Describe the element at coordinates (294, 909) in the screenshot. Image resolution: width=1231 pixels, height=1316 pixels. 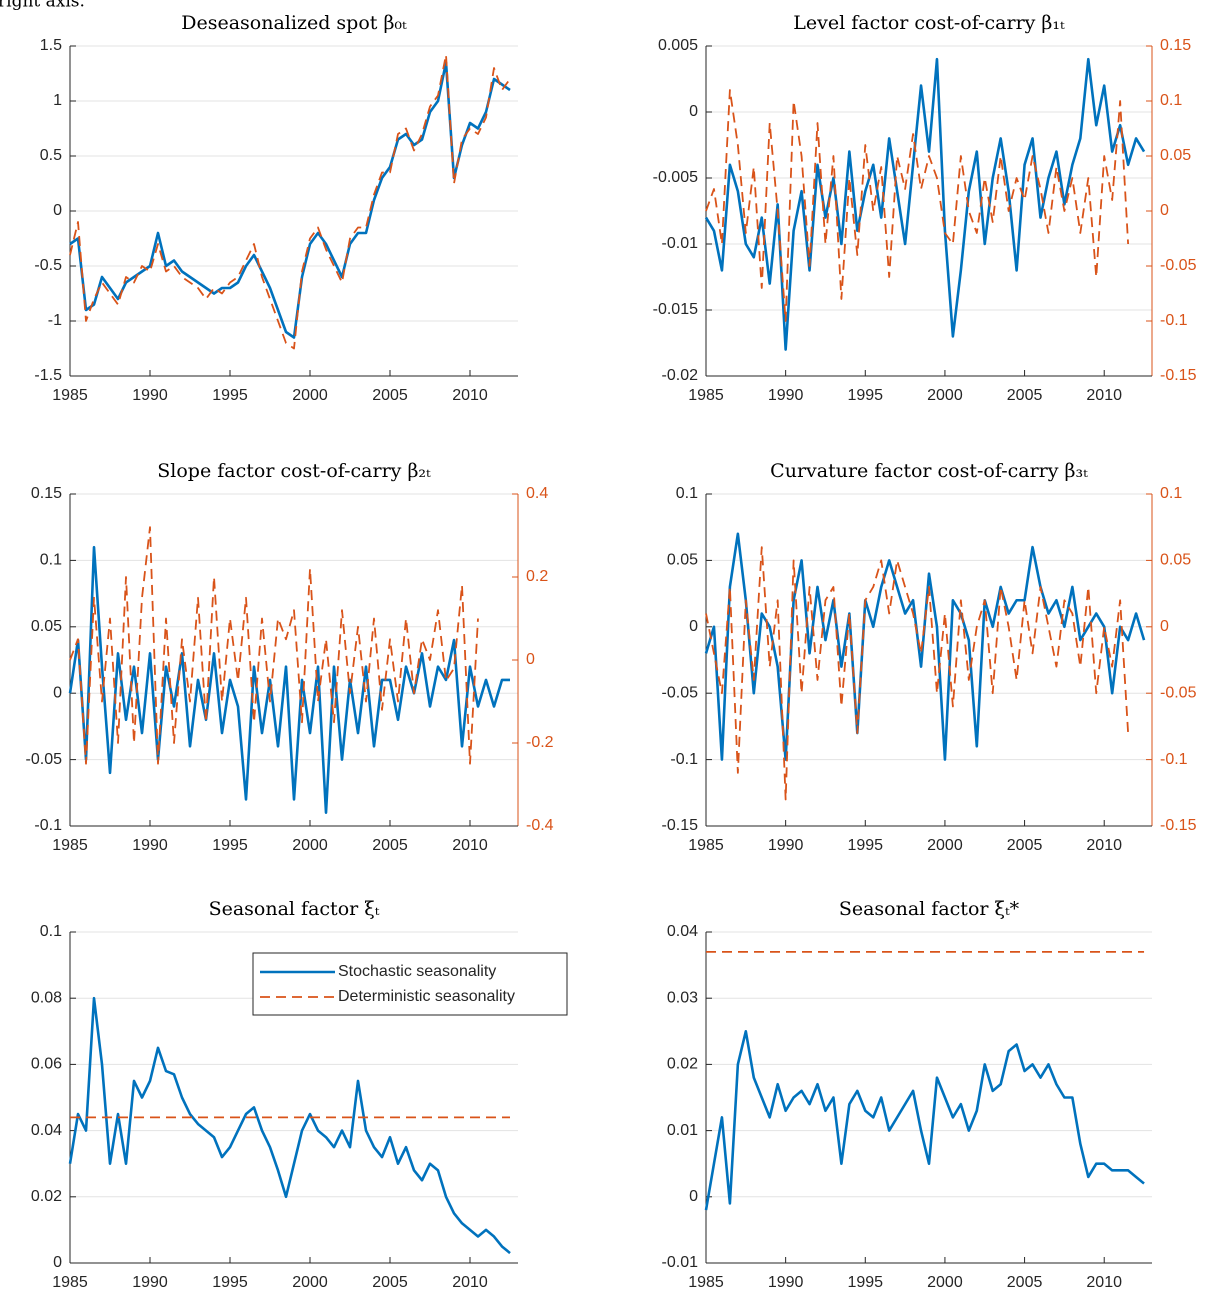
I see `chart-title: Seasonal factor ξₜ` at that location.